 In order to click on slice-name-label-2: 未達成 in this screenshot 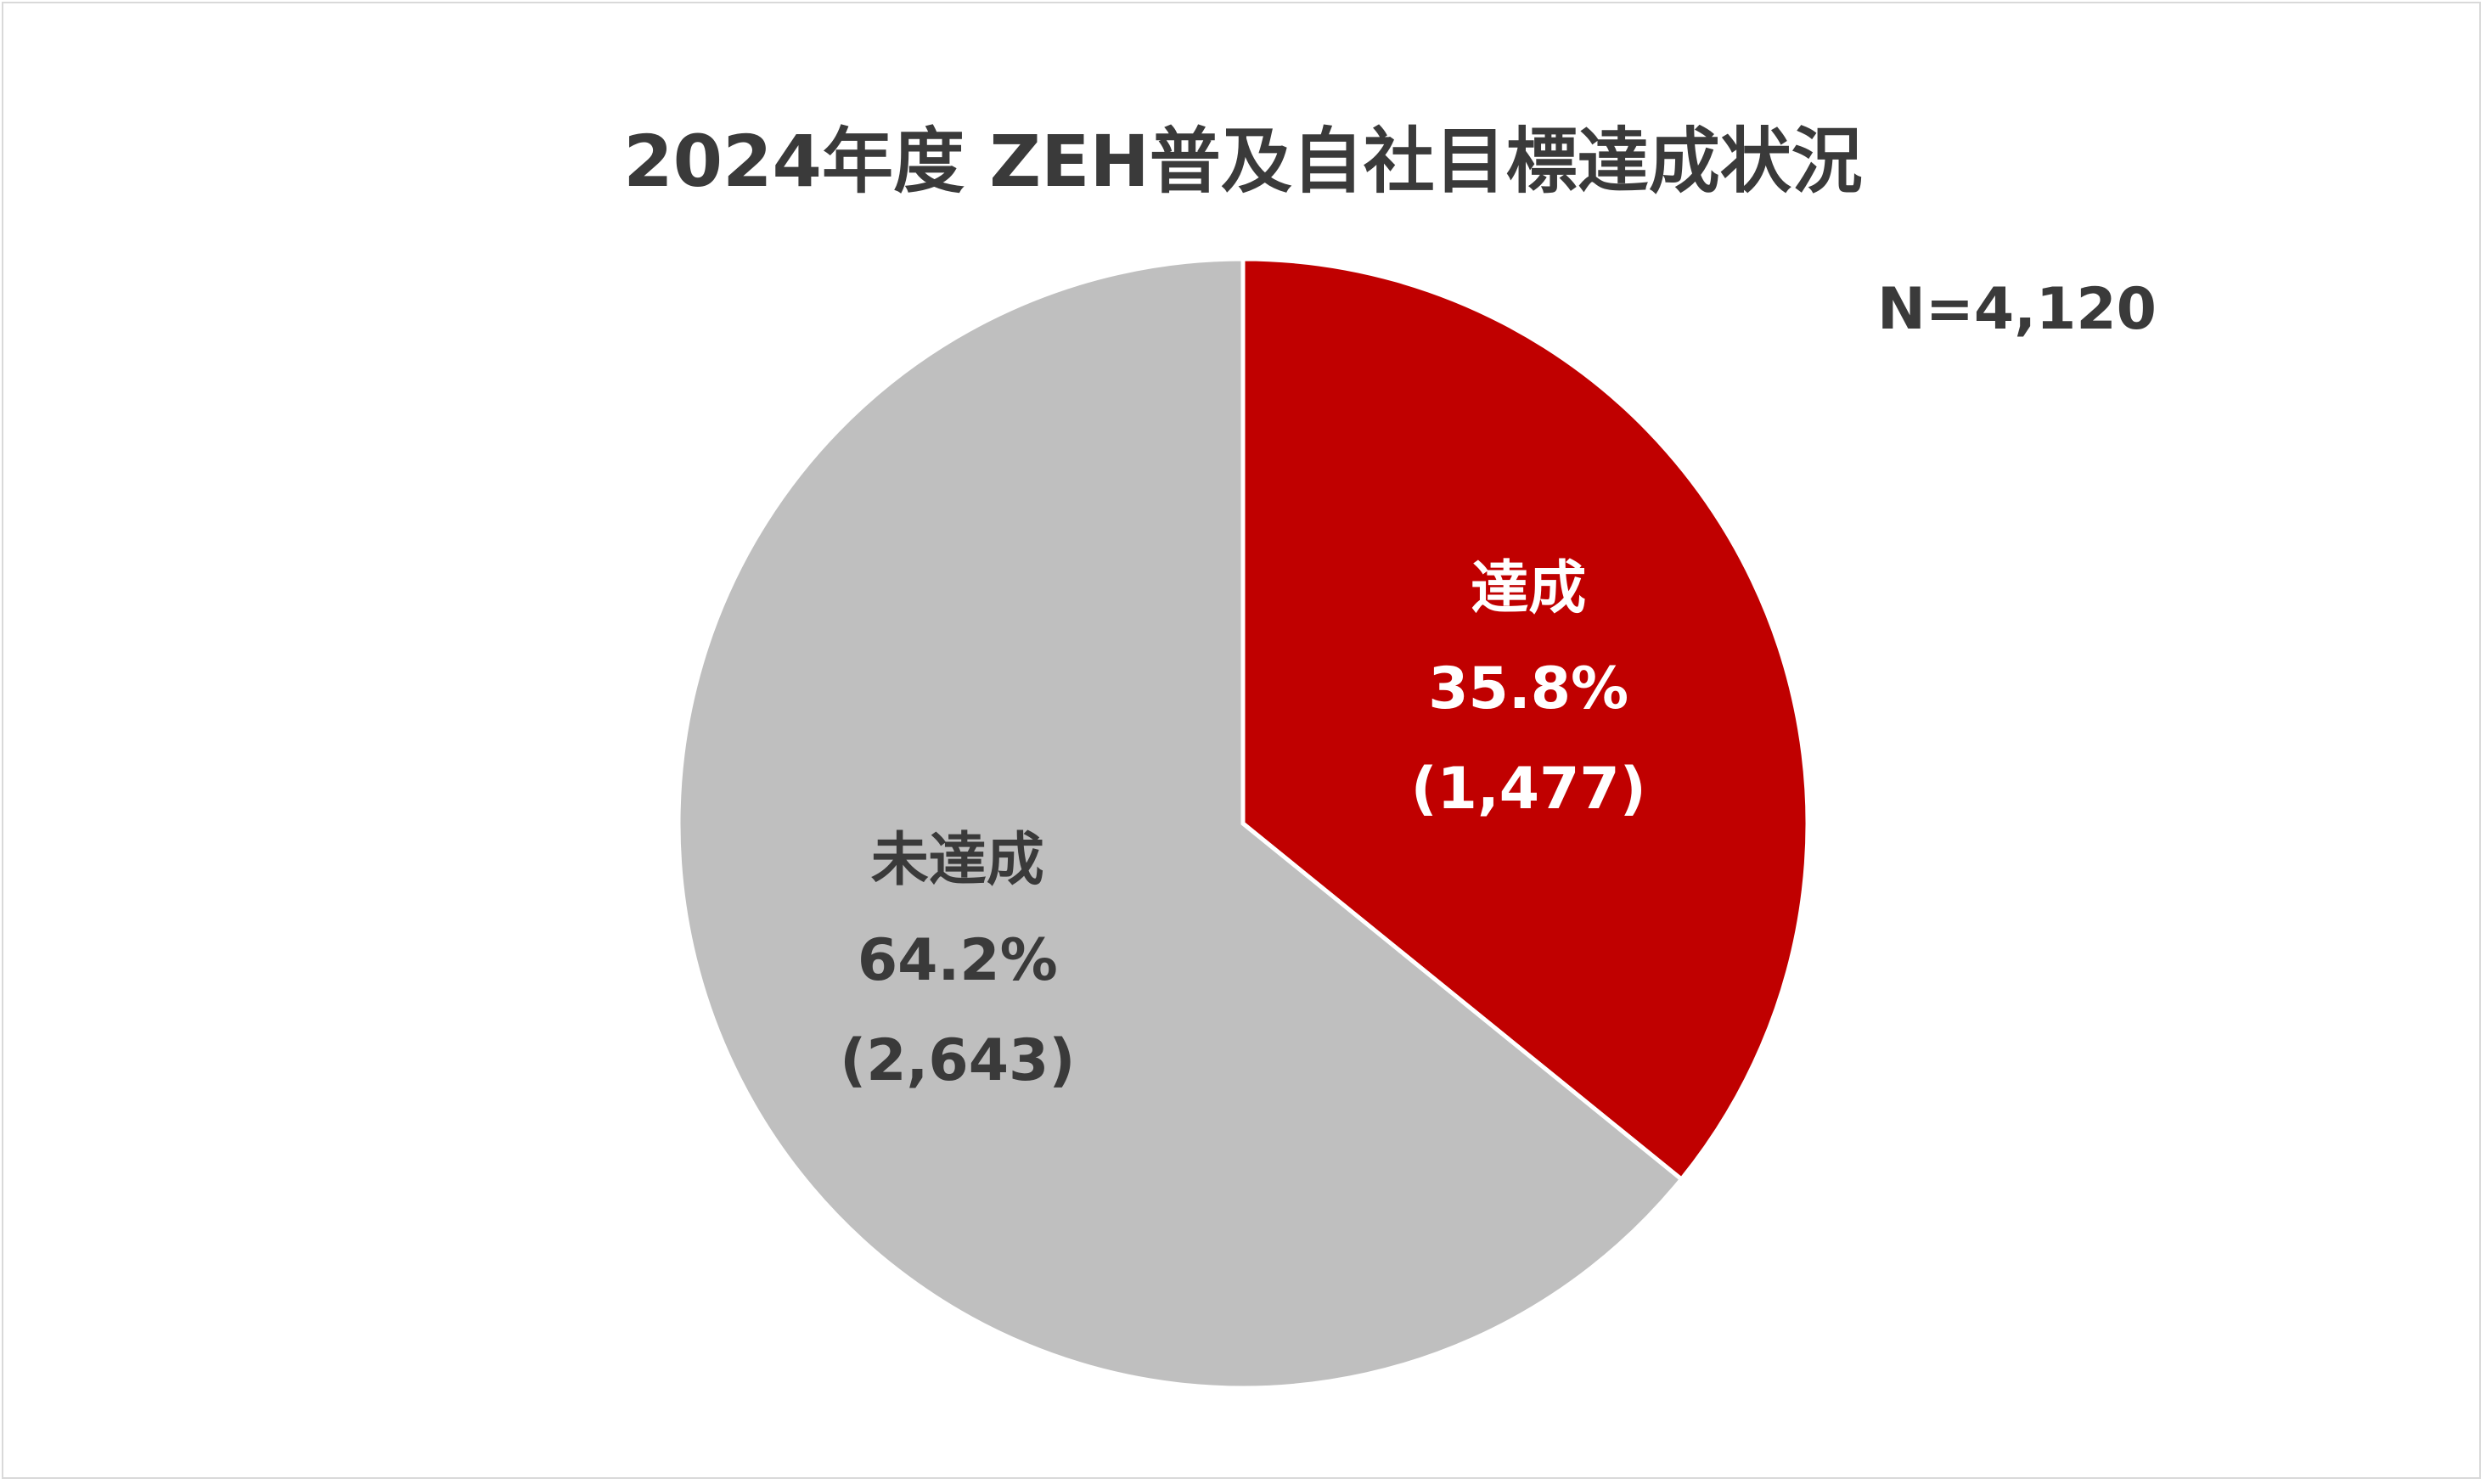, I will do `click(957, 861)`.